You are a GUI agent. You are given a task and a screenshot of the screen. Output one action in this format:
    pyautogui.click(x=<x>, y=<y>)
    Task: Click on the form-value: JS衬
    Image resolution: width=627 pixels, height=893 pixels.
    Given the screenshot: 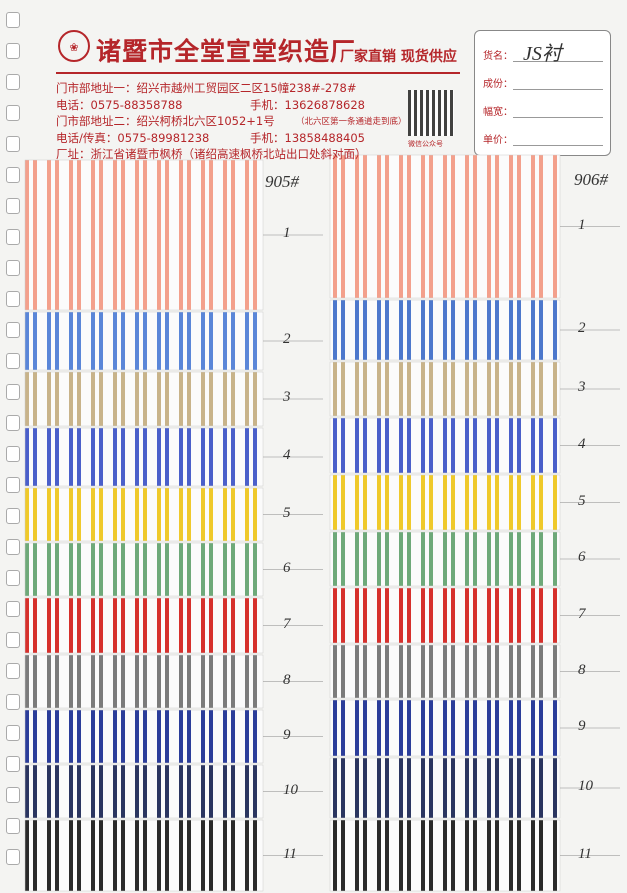 What is the action you would take?
    pyautogui.click(x=542, y=54)
    